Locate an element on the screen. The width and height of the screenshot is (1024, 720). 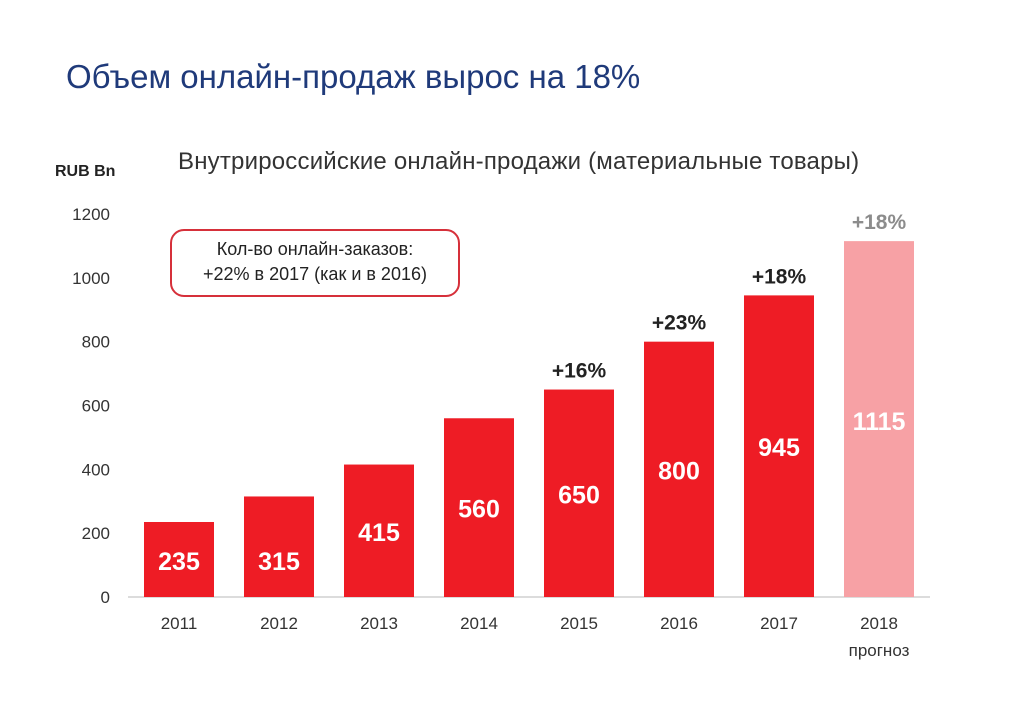
growth-label-2018: +18% is located at coordinates (879, 222).